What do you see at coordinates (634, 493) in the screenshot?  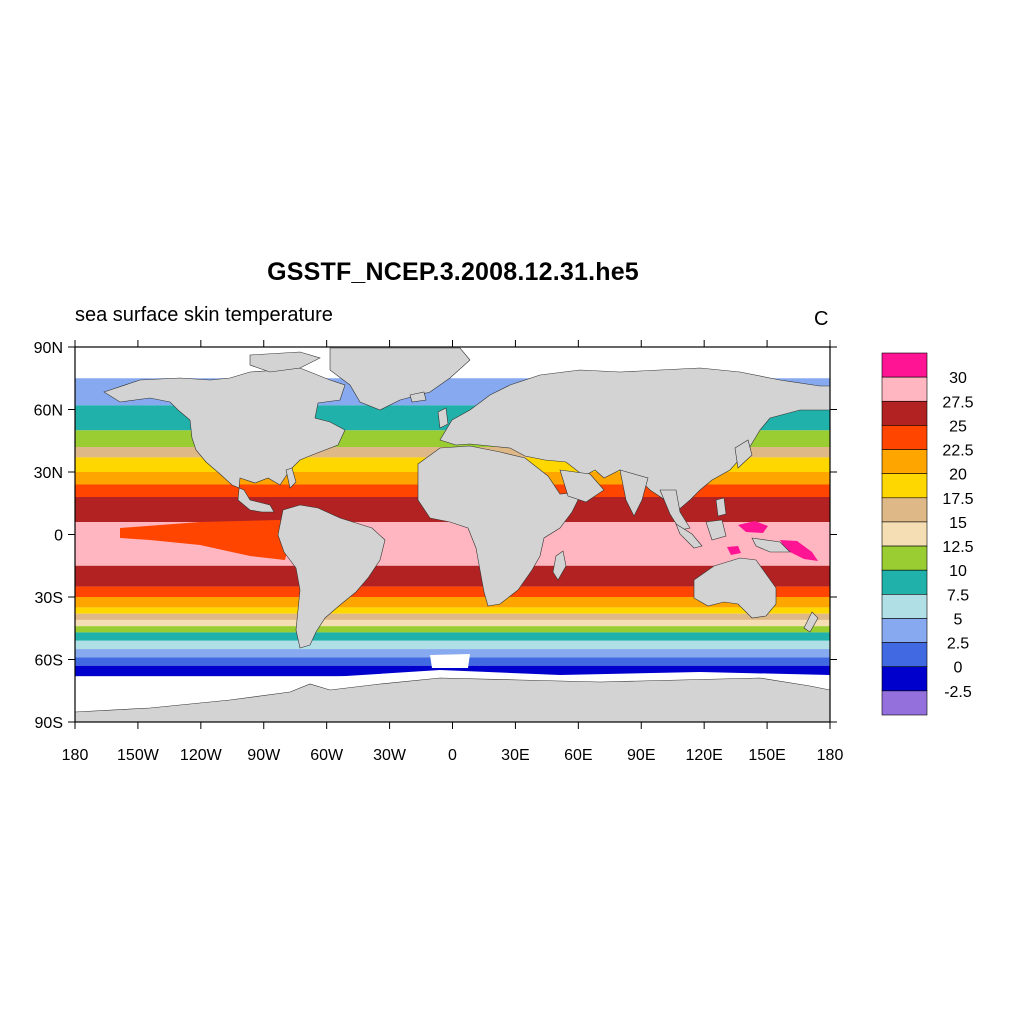 I see `india` at bounding box center [634, 493].